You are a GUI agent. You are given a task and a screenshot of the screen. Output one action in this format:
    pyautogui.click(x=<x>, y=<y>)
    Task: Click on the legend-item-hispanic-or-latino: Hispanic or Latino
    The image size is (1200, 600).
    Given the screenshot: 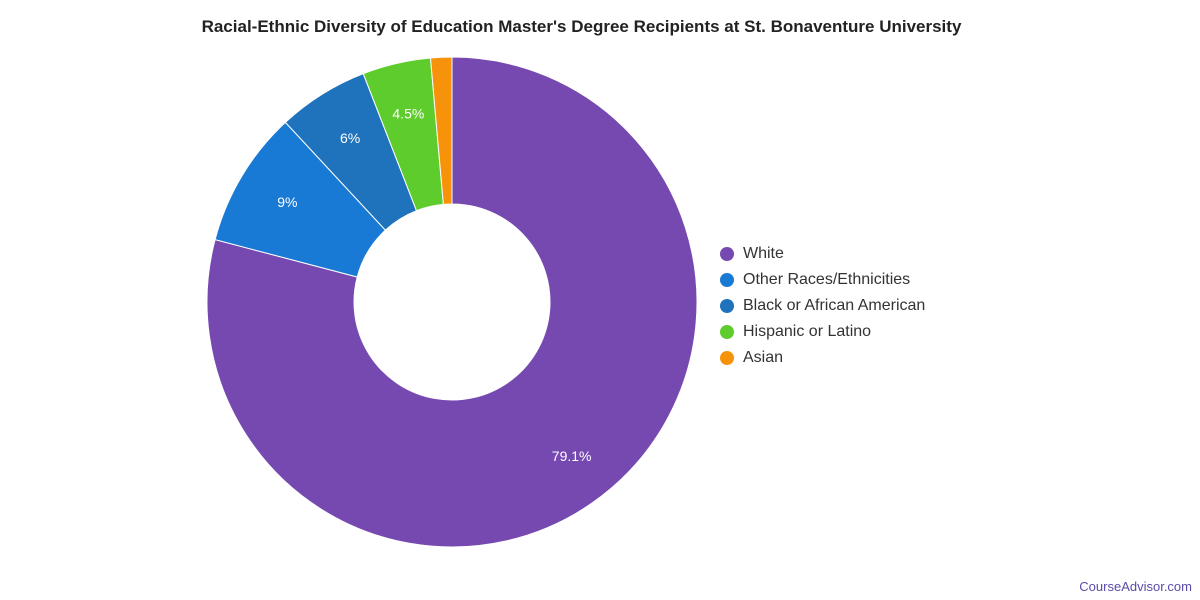 What is the action you would take?
    pyautogui.click(x=822, y=332)
    